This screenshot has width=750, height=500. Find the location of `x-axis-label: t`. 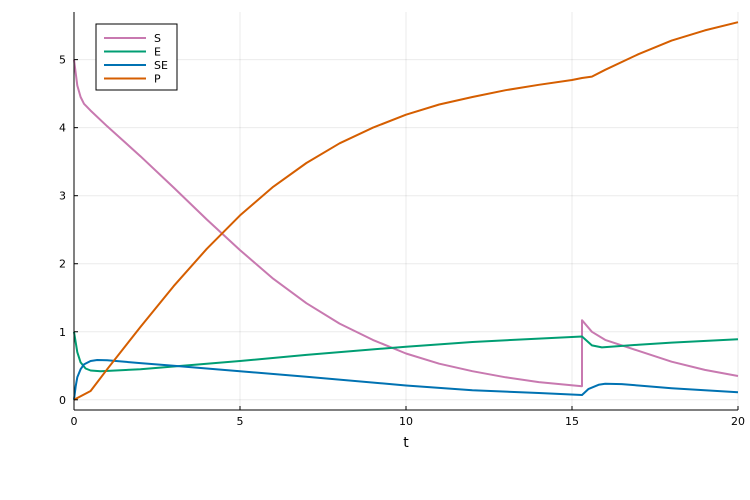

x-axis-label: t is located at coordinates (406, 443).